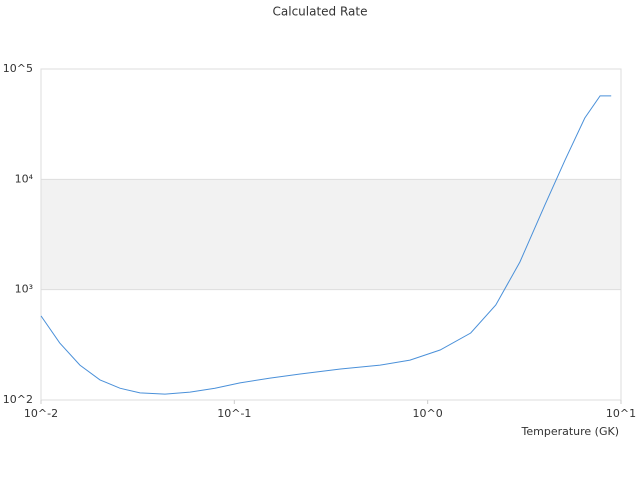 Image resolution: width=640 pixels, height=484 pixels. What do you see at coordinates (428, 413) in the screenshot?
I see `x-tick-label: 10^0` at bounding box center [428, 413].